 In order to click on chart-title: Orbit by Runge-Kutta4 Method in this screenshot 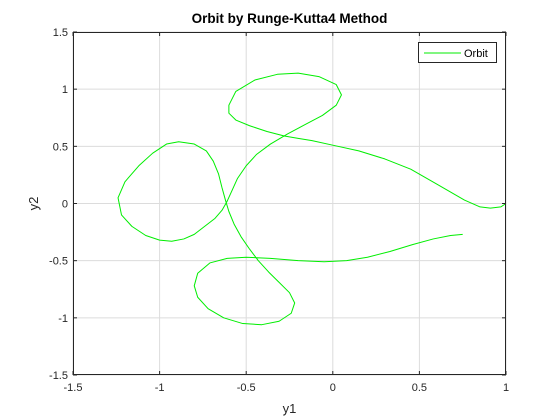, I will do `click(290, 18)`.